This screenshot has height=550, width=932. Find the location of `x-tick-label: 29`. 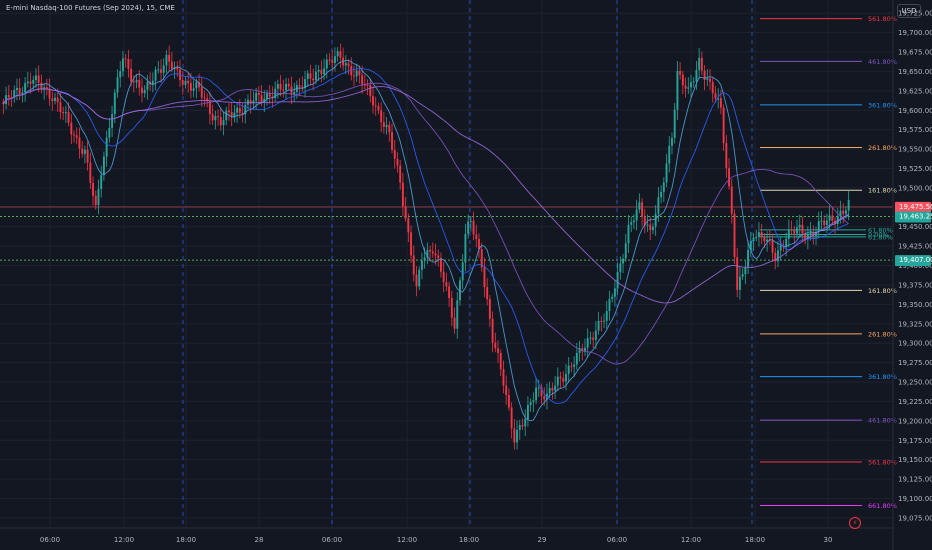

x-tick-label: 29 is located at coordinates (542, 540).